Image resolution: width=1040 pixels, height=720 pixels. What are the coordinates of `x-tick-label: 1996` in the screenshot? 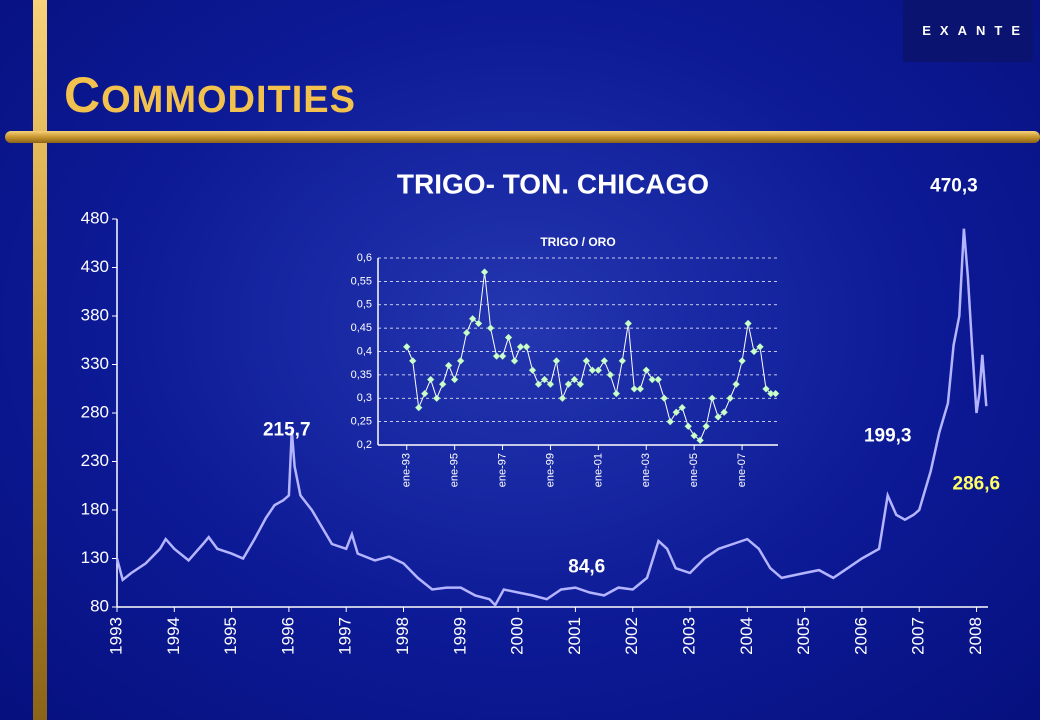 It's located at (287, 636).